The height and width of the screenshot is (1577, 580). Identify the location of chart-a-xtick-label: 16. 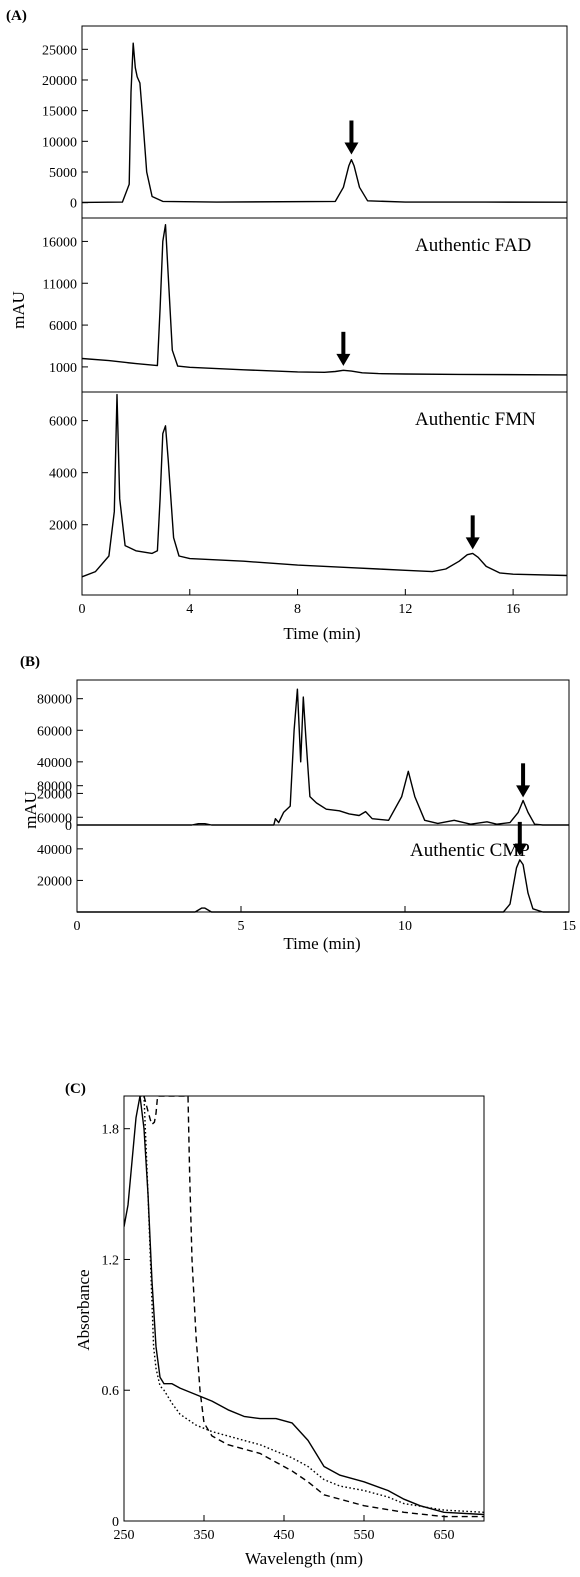
(513, 609).